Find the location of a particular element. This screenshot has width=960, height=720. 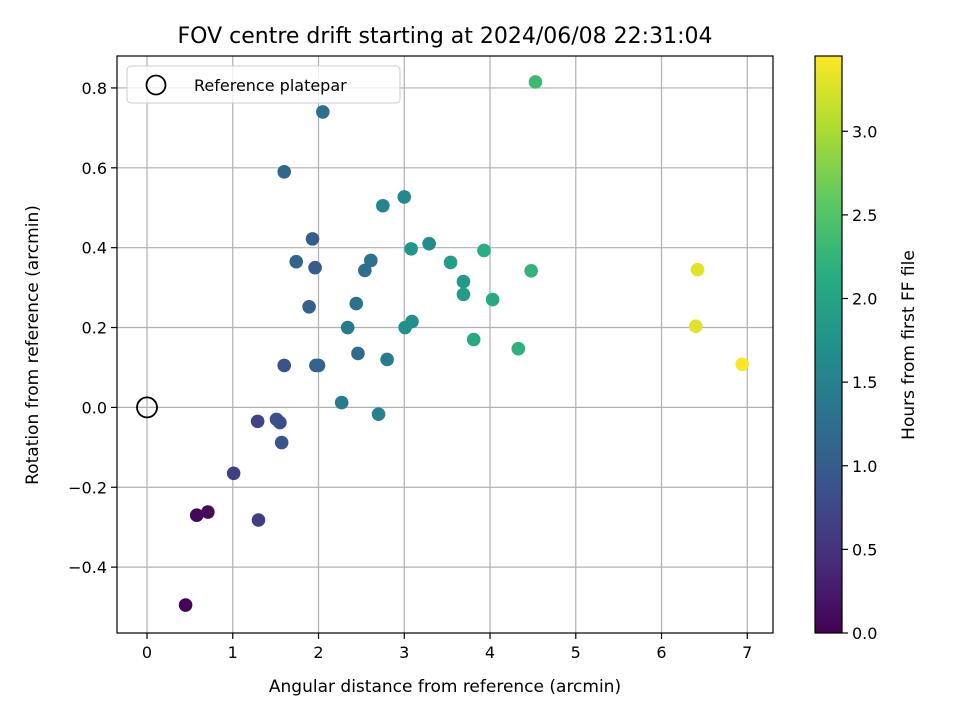

colorbar-ticks: 0.0 0.5 1.0 1.5 2.0 2.5 3.0 is located at coordinates (859, 382).